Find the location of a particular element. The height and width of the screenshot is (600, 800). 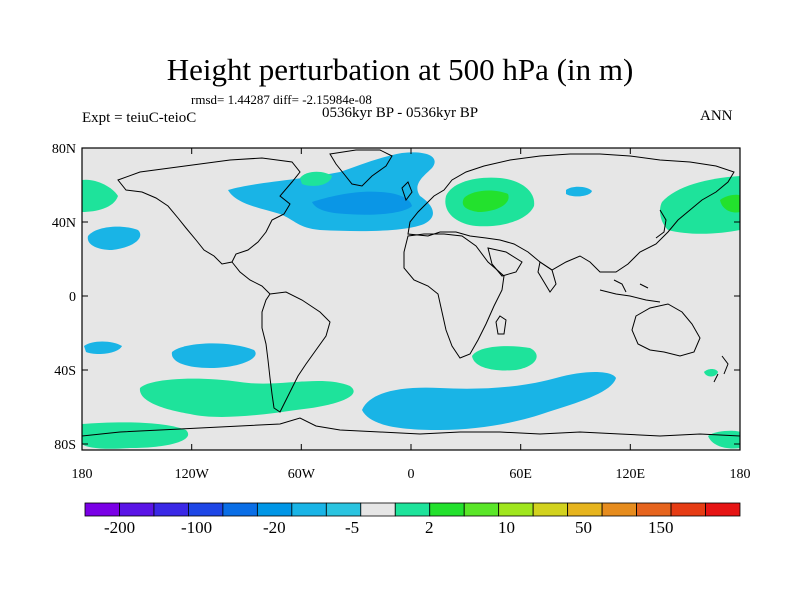

colorbar-label: 50 is located at coordinates (583, 527).